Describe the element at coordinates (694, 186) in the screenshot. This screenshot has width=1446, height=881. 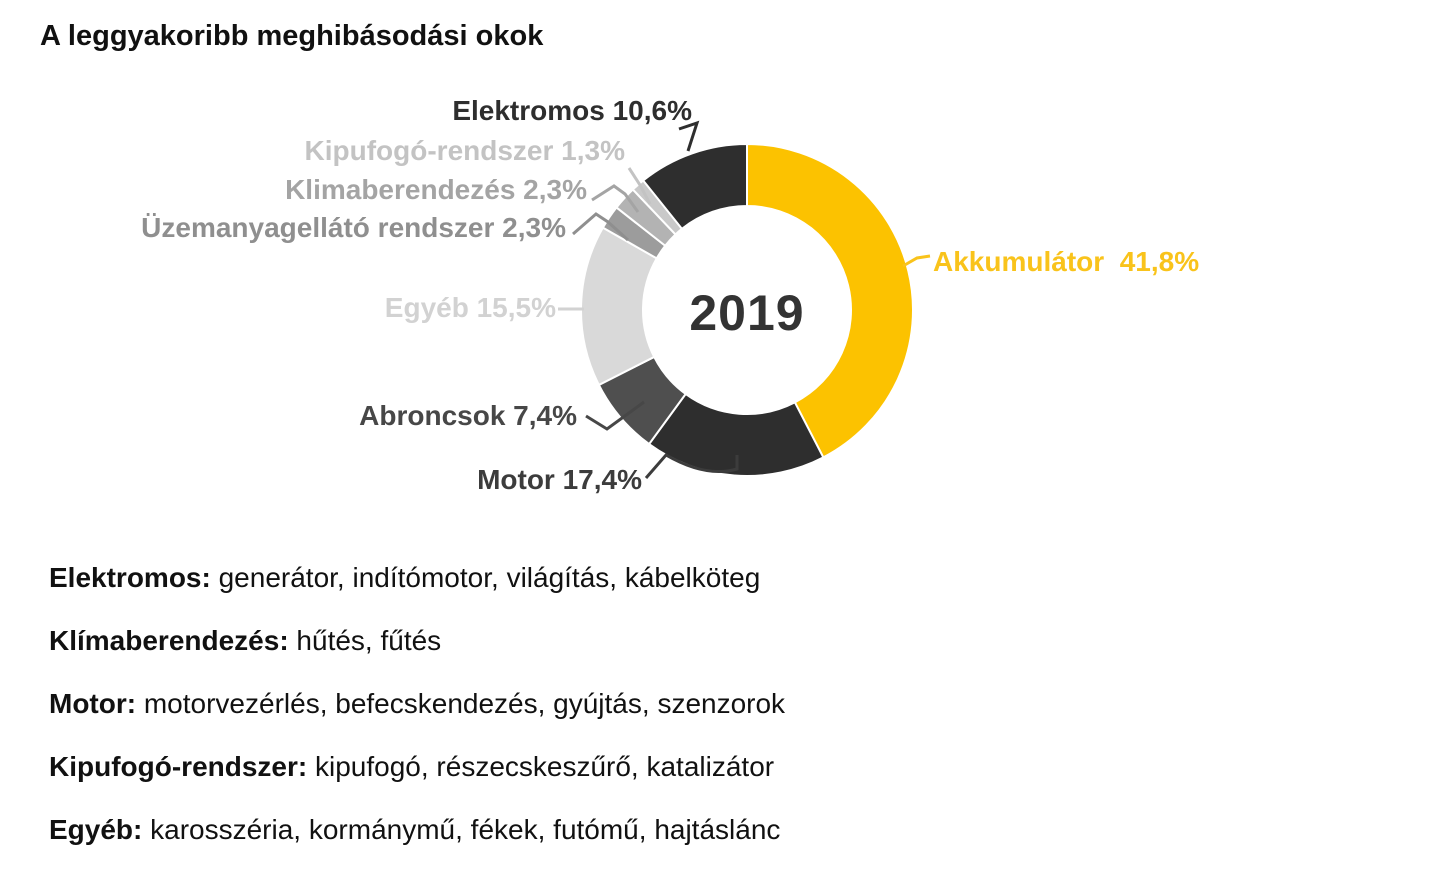
I see `donut-slice-elektromos` at that location.